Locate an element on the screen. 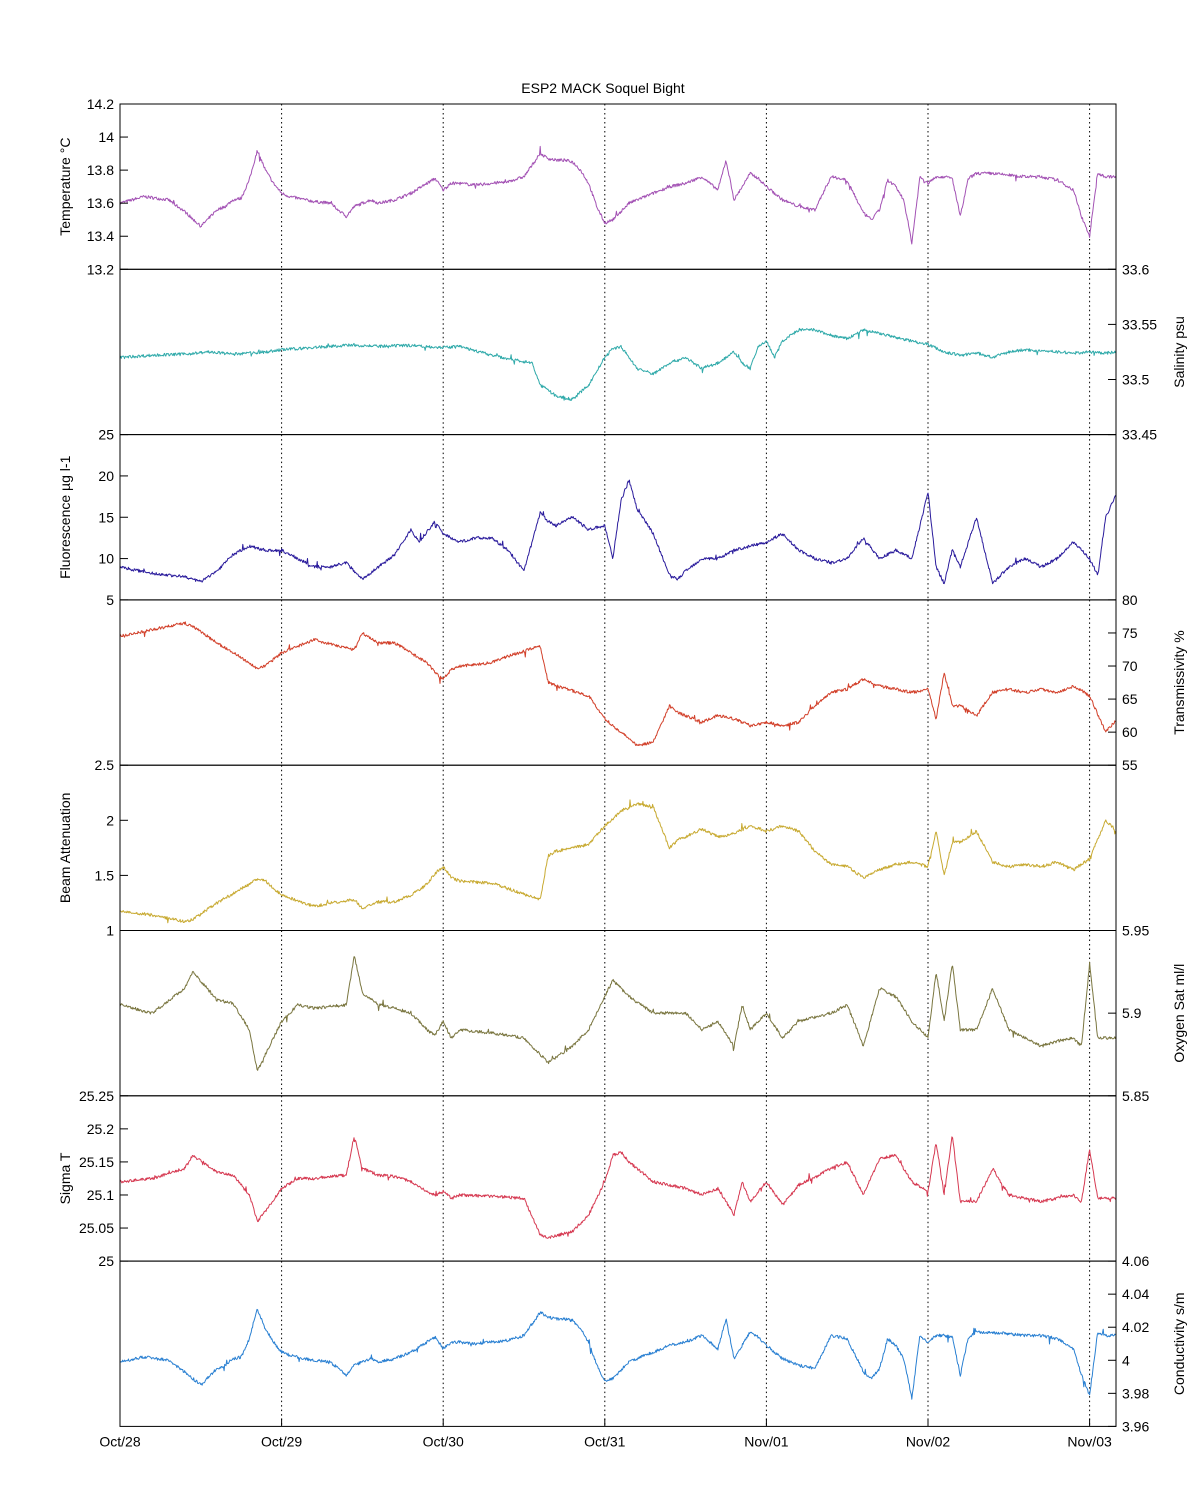 The width and height of the screenshot is (1200, 1501). panel-4-series-line is located at coordinates (617, 684).